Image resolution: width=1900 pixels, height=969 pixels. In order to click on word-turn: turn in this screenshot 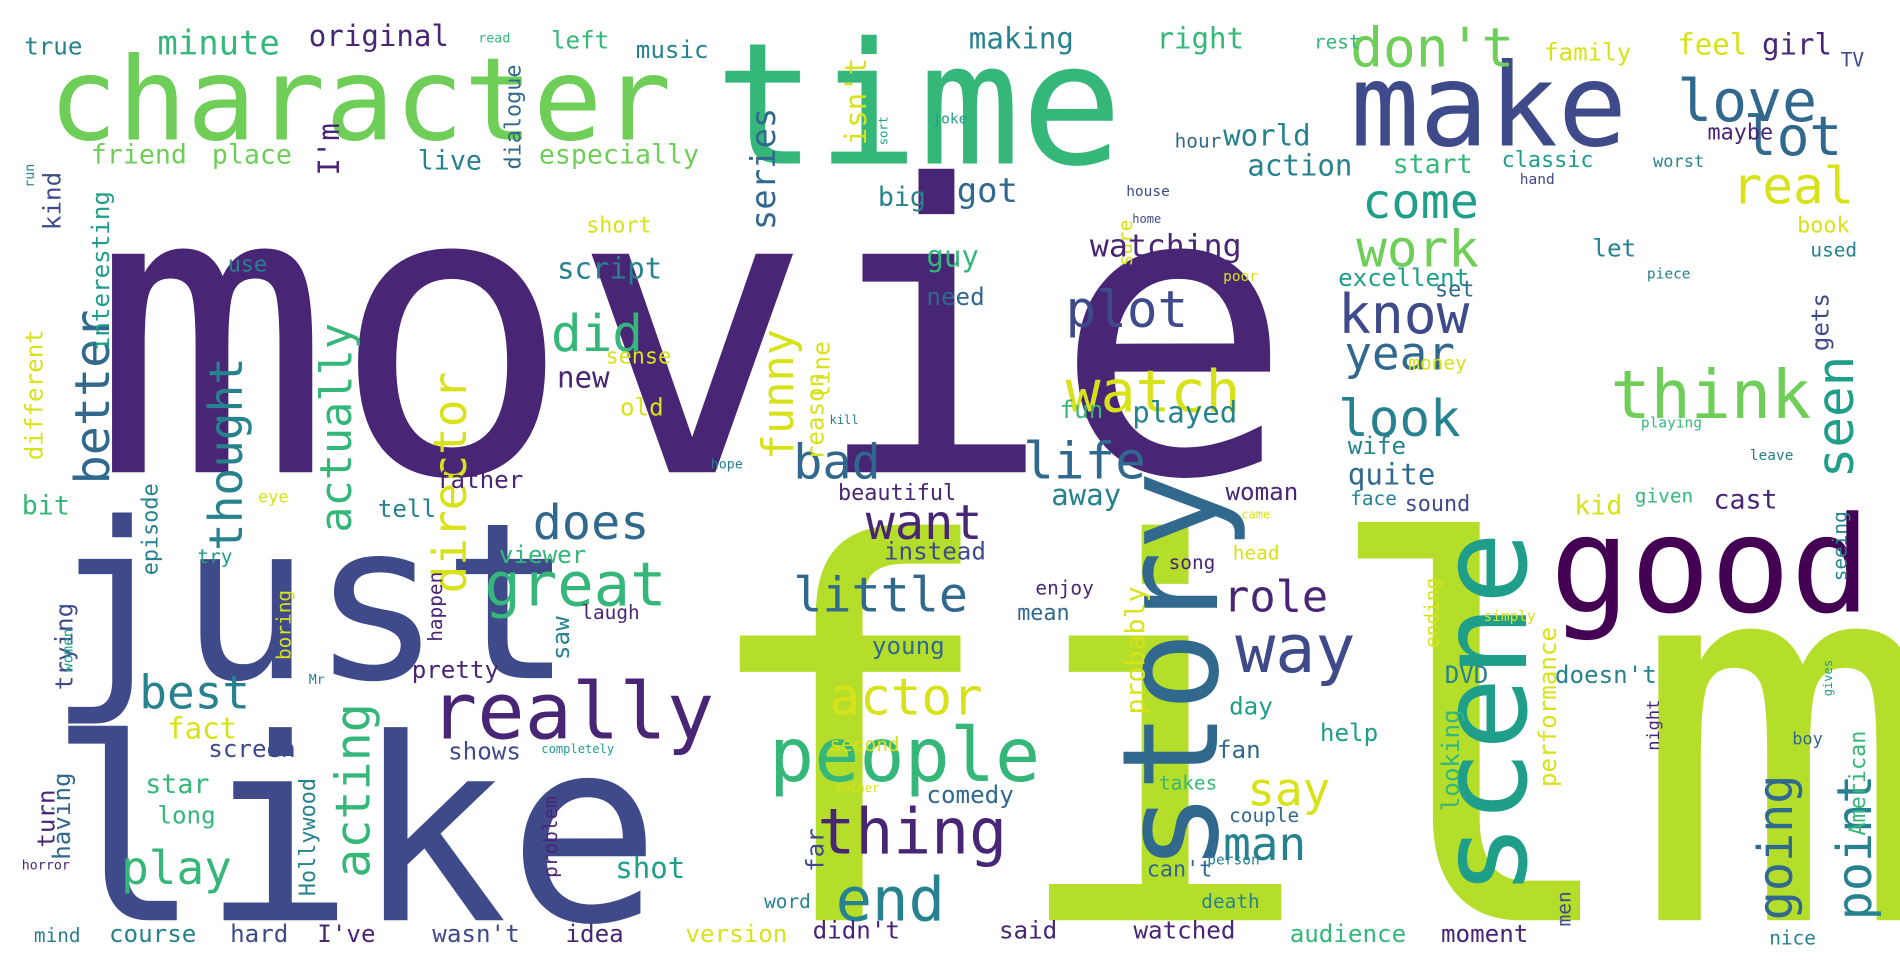, I will do `click(47, 818)`.